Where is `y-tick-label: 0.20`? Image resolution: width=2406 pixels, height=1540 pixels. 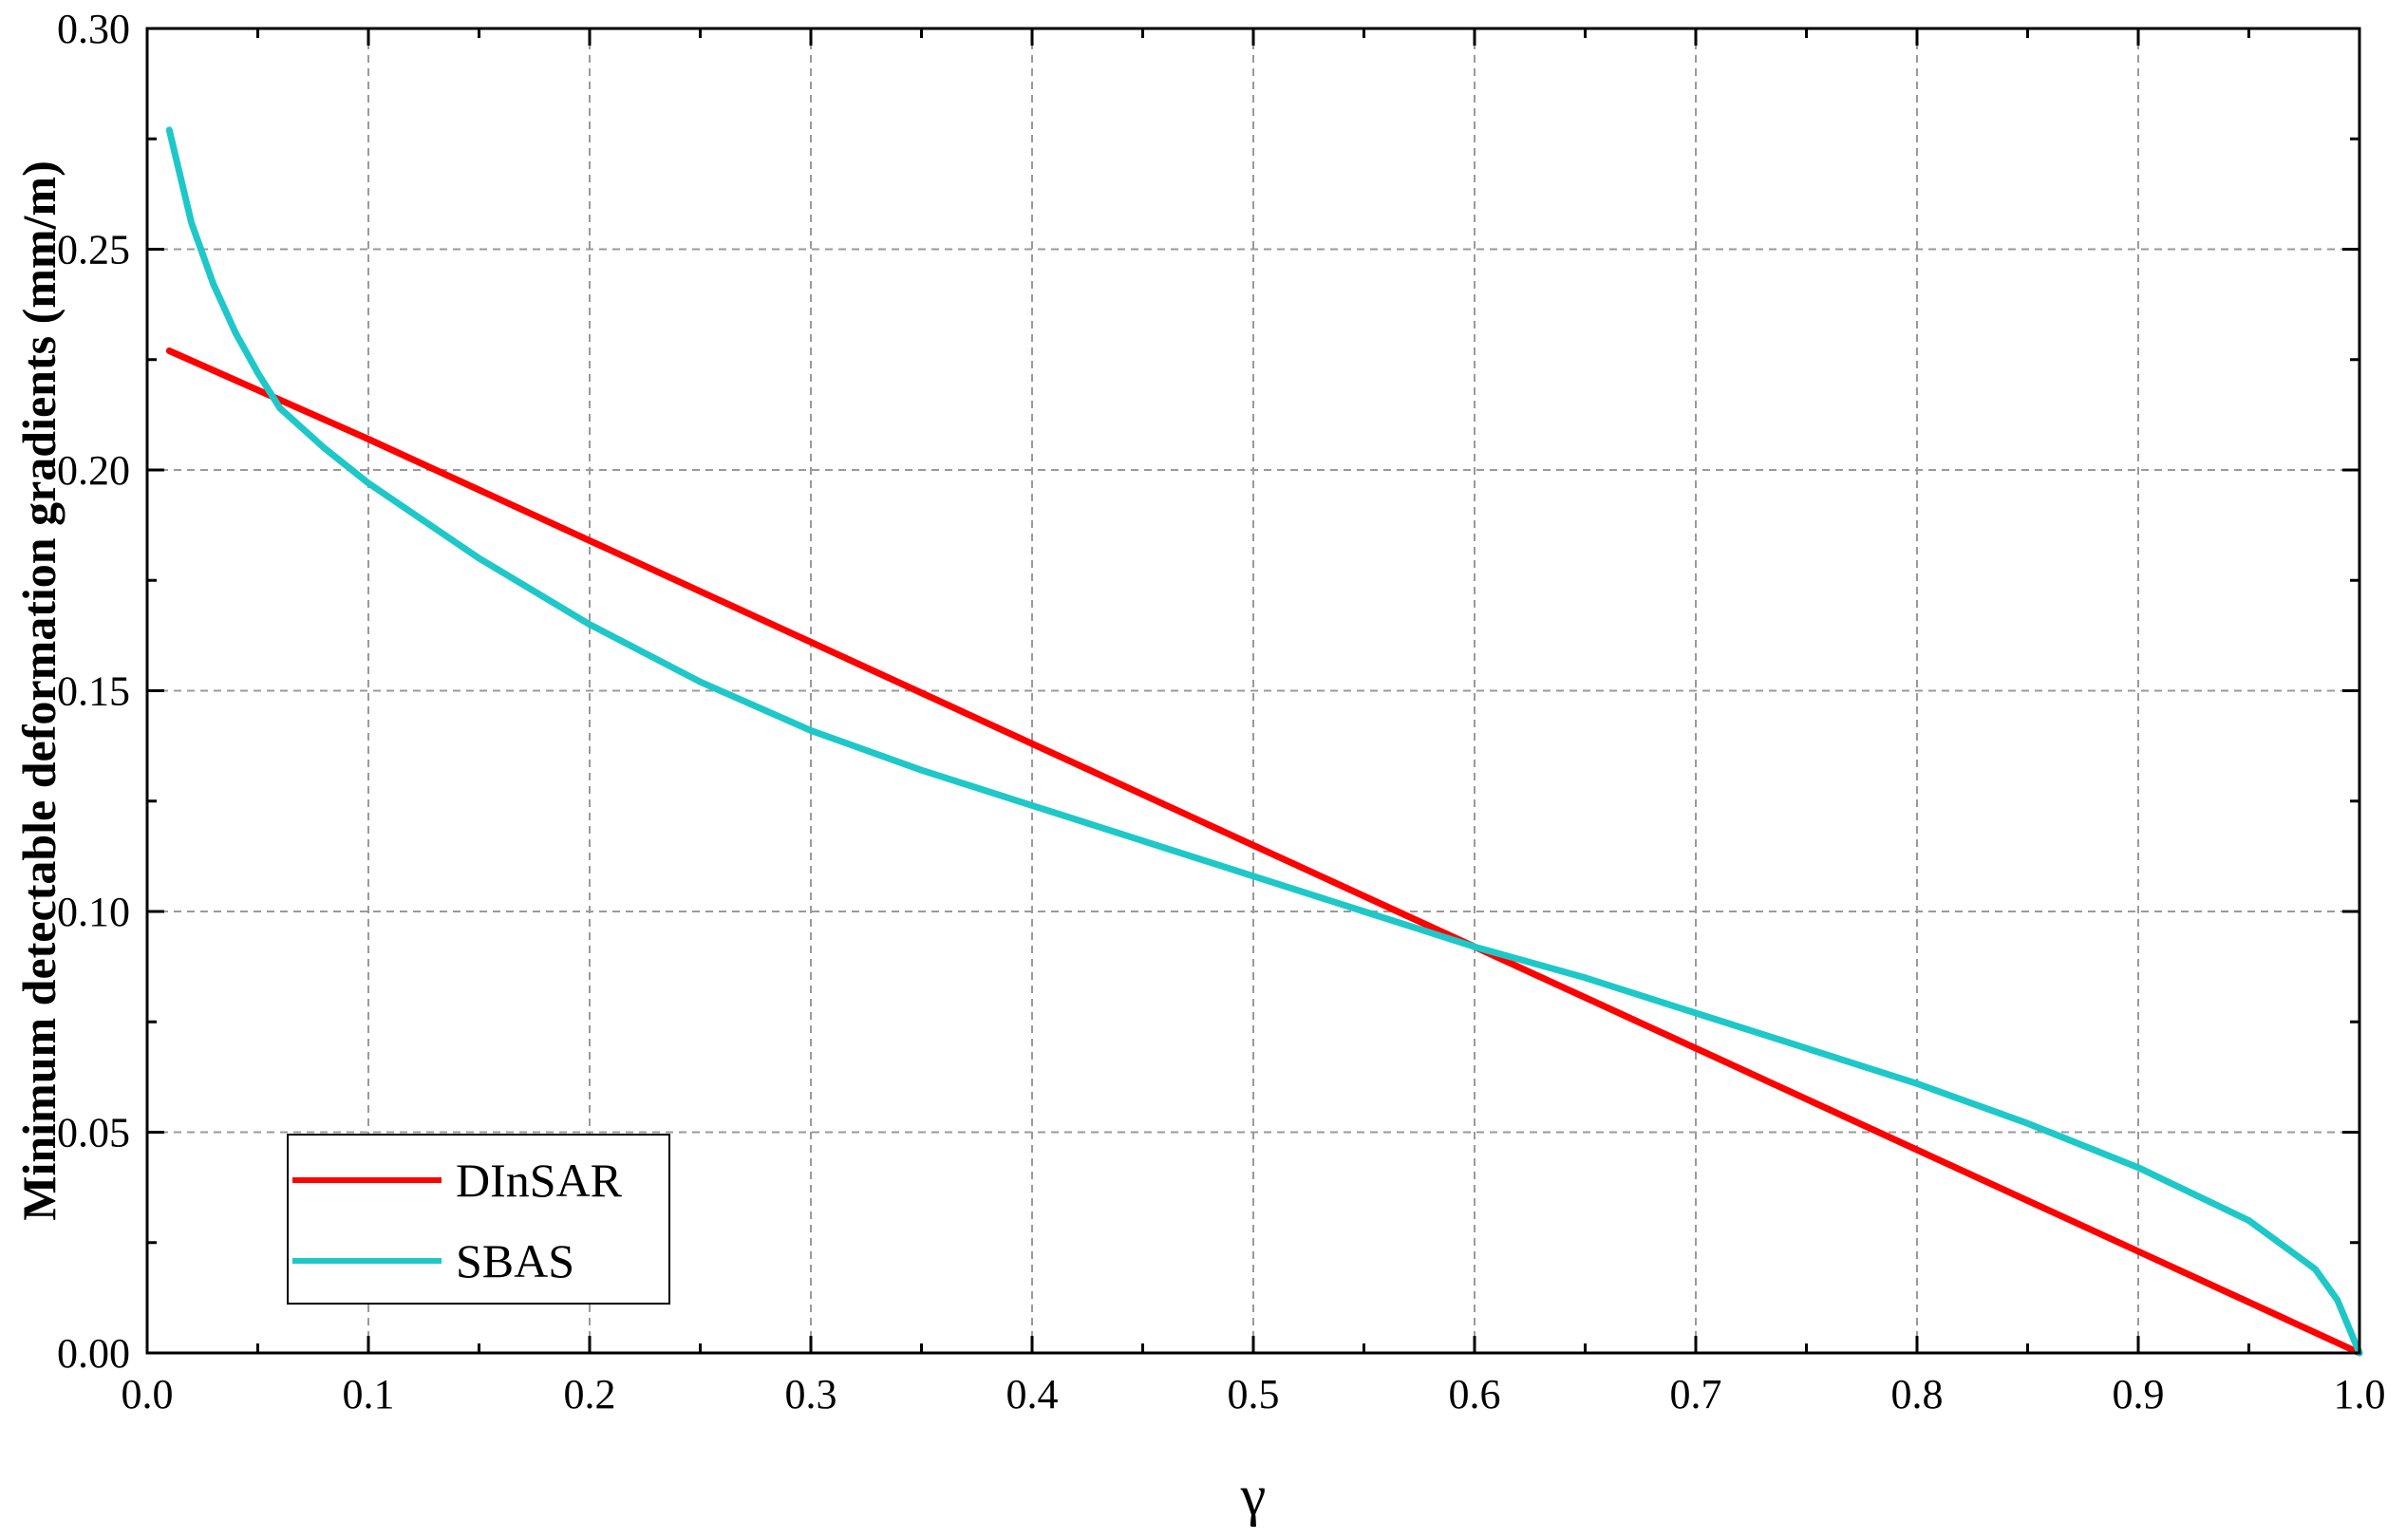 y-tick-label: 0.20 is located at coordinates (93, 471).